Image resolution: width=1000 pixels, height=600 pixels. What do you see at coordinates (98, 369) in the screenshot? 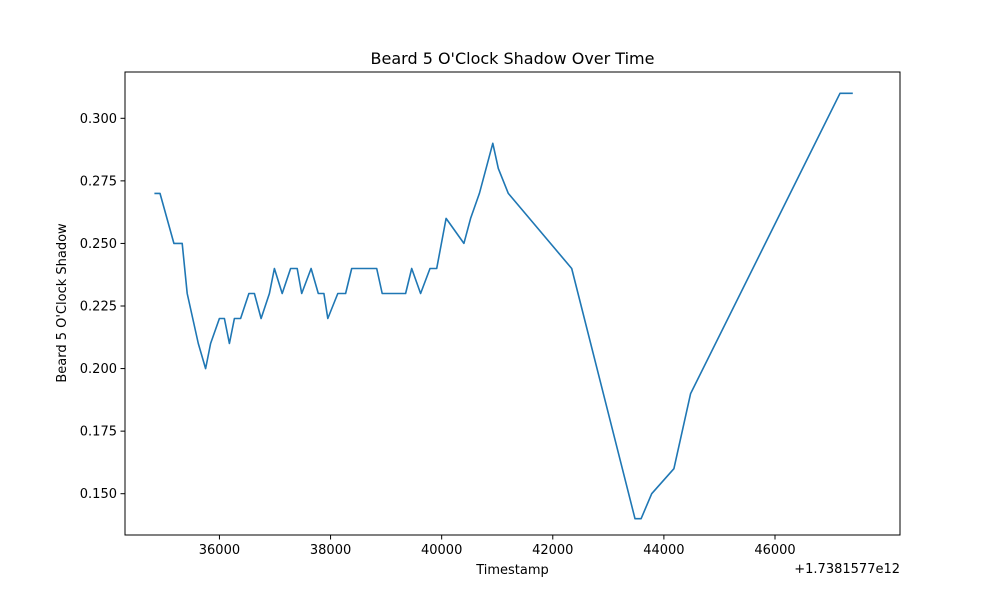
I see `y-tick-label: 0.200` at bounding box center [98, 369].